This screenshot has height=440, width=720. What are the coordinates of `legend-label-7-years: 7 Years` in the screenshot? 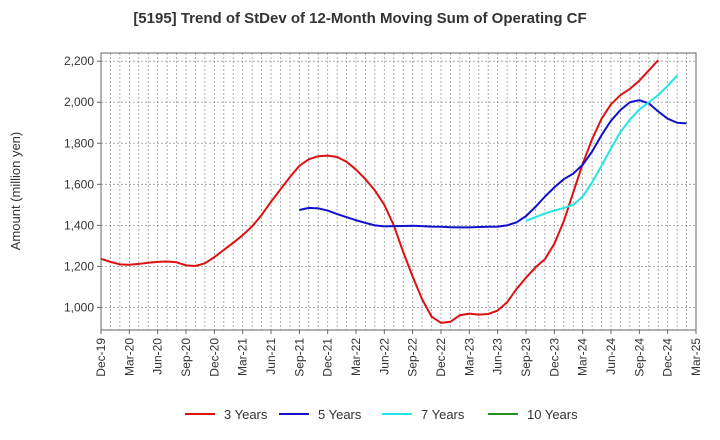 It's located at (443, 414).